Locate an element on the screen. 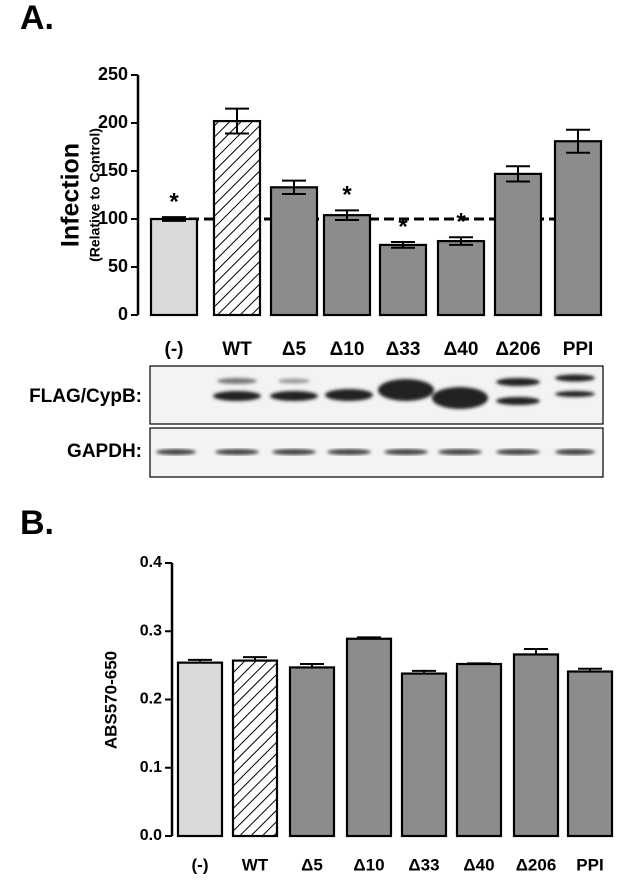 Image resolution: width=624 pixels, height=889 pixels. blot-panel: FLAG/CypB: GAPDH: is located at coordinates (316, 421).